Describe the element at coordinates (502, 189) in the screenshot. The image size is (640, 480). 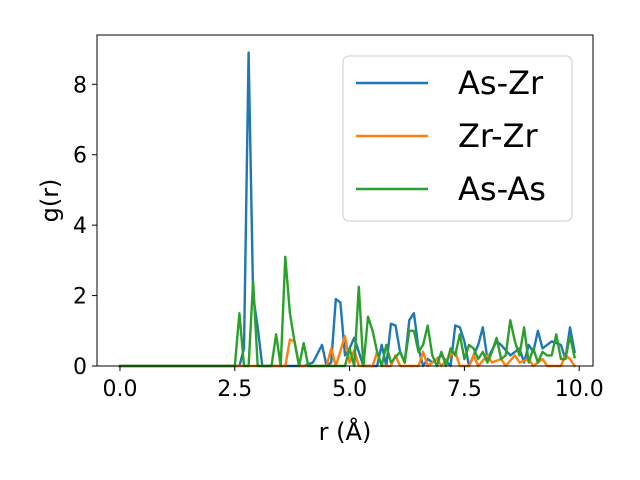
I see `legend-label-as-as: As-As` at that location.